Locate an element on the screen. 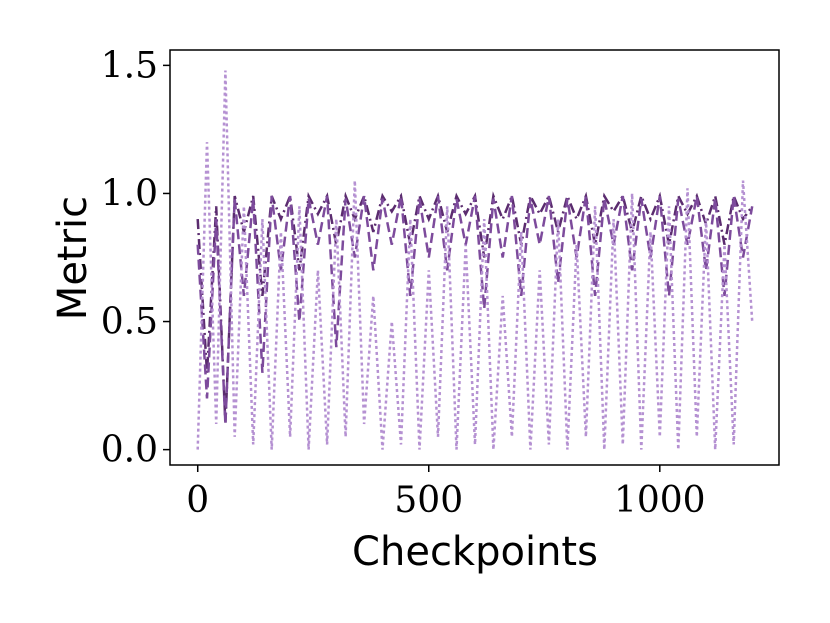 This screenshot has height=623, width=830. y-tick-label: 1.5 is located at coordinates (129, 65).